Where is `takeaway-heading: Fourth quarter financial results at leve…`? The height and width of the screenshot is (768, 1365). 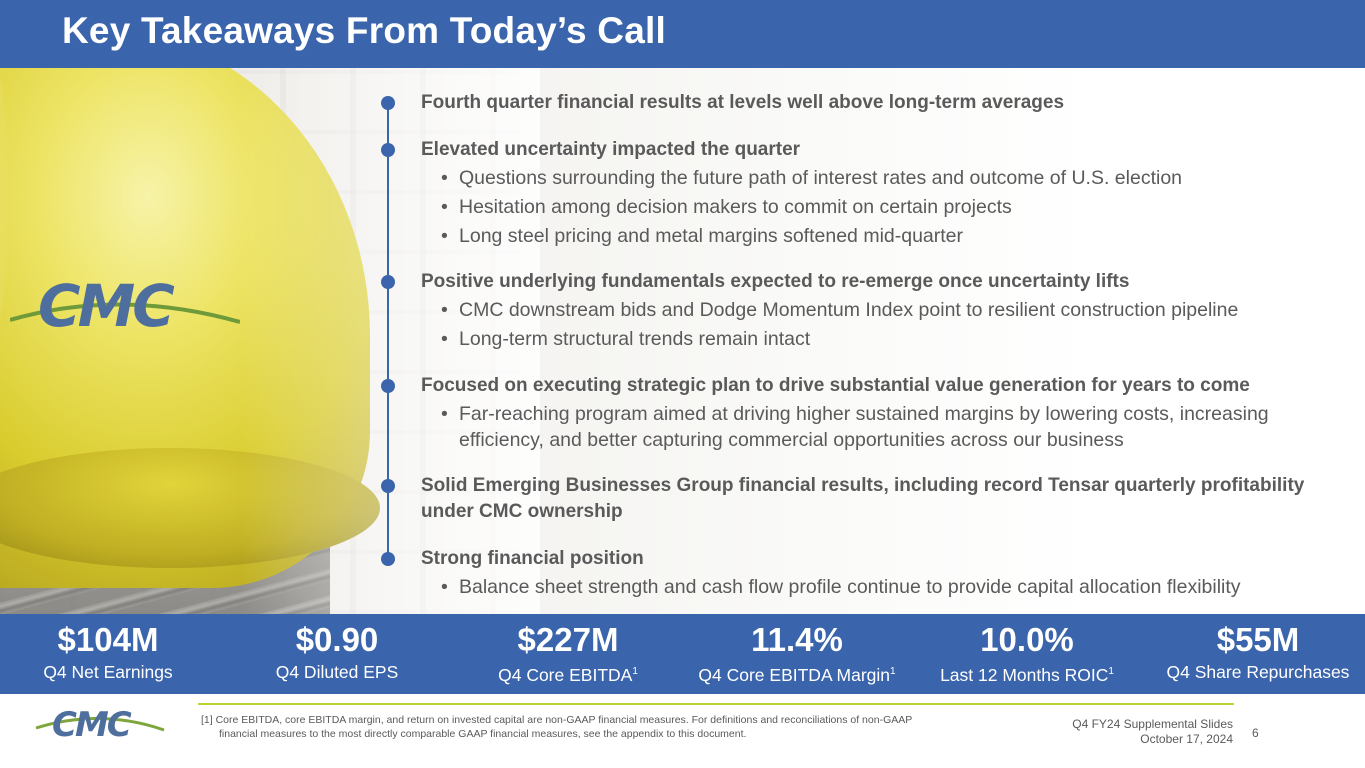 takeaway-heading: Fourth quarter financial results at leve… is located at coordinates (743, 102).